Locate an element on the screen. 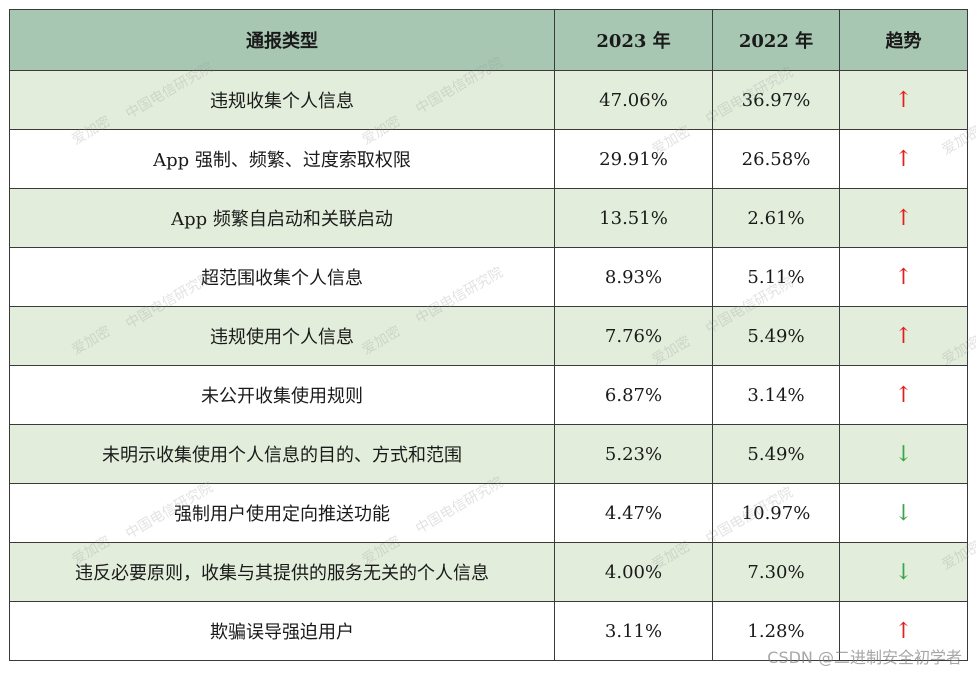  type-cell: 超范围收集个人信息 is located at coordinates (282, 277).